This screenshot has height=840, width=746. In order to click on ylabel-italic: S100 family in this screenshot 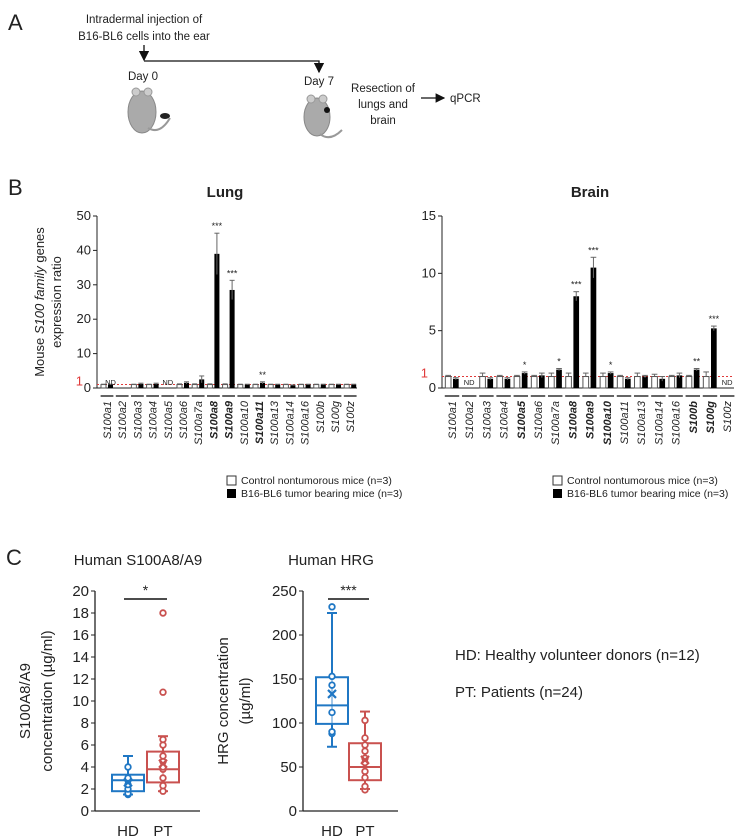, I will do `click(39, 299)`.